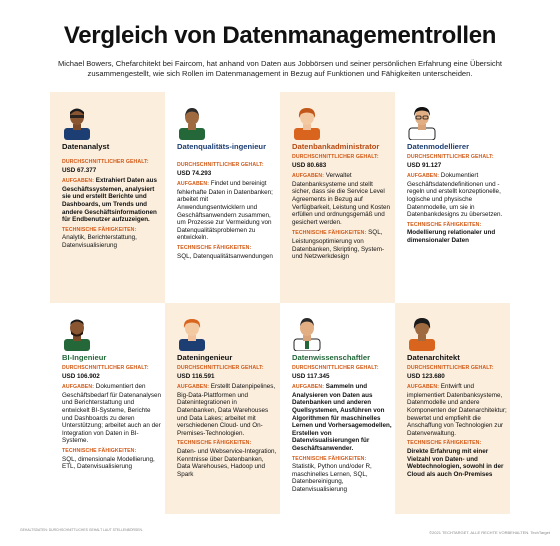 This screenshot has width=560, height=546. What do you see at coordinates (196, 376) in the screenshot?
I see `salary-value: USD 116.591` at bounding box center [196, 376].